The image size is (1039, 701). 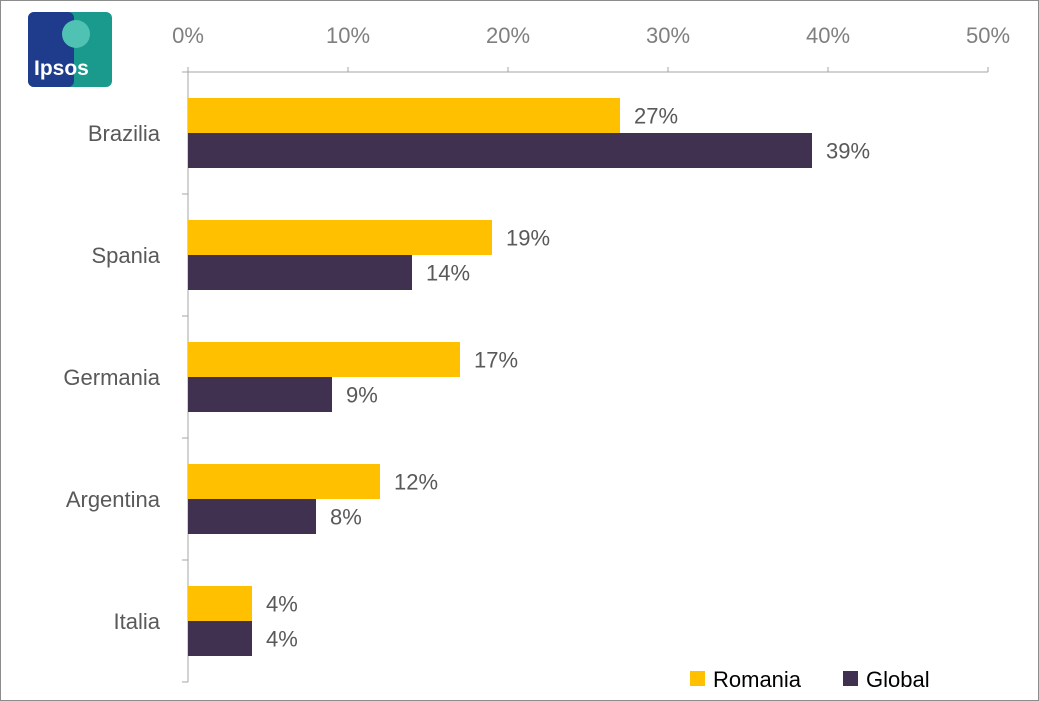 I want to click on legend-label-romania: Romania, so click(x=757, y=679).